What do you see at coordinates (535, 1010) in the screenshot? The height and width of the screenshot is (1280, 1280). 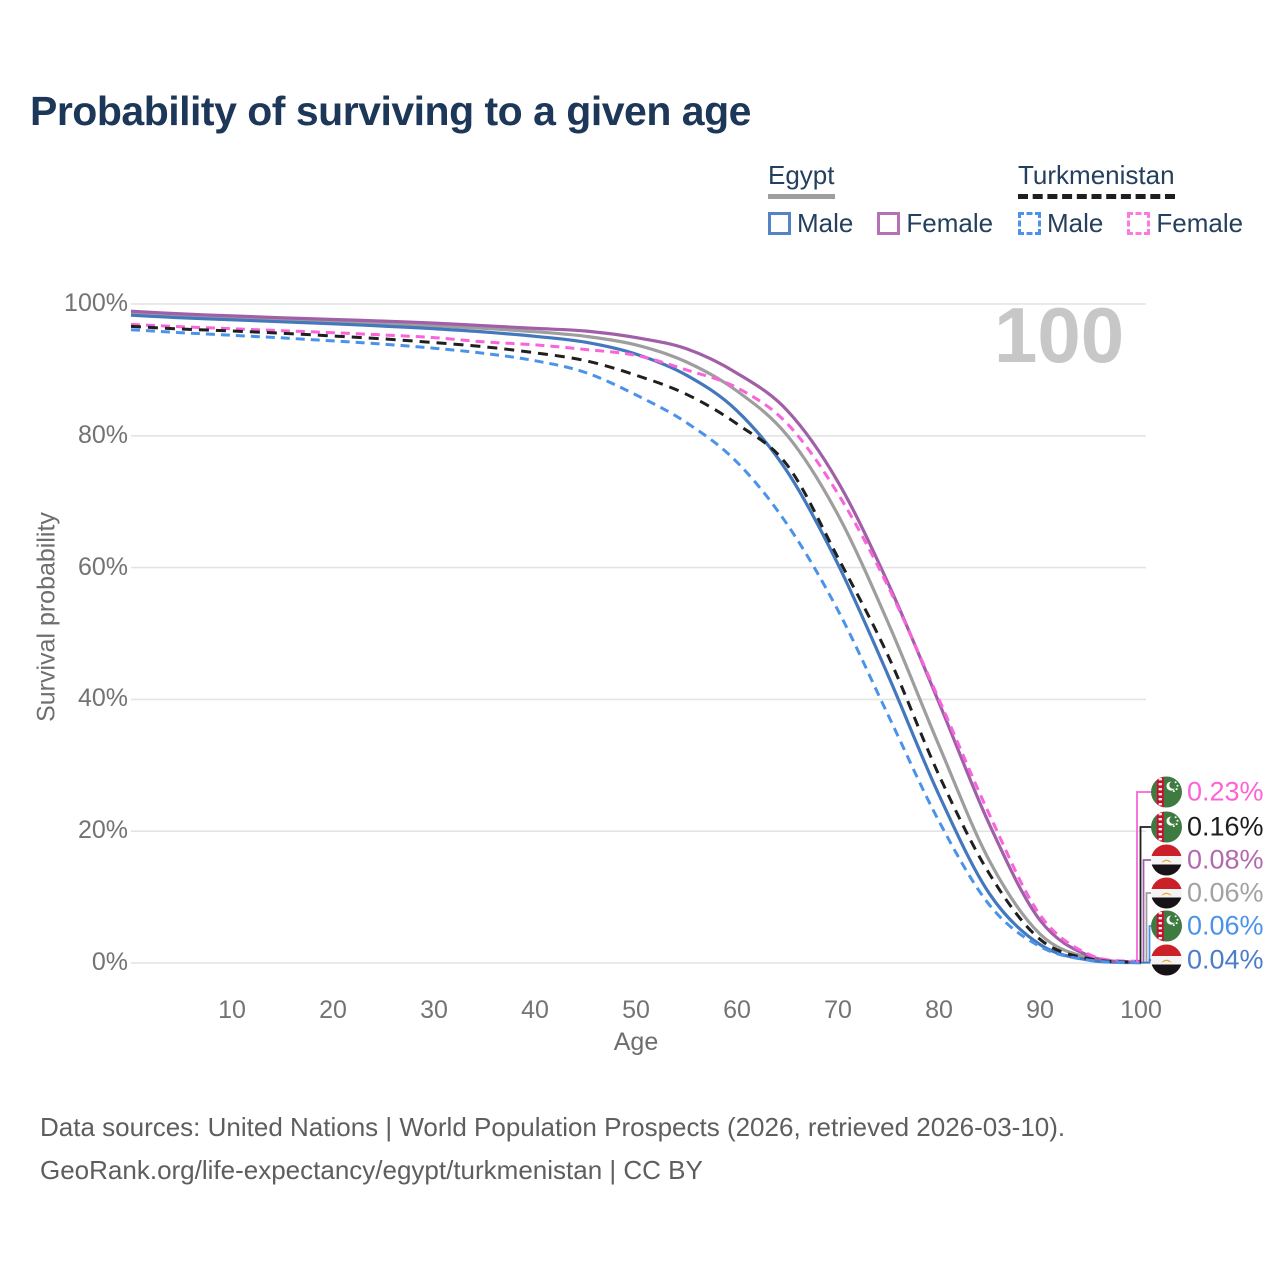 I see `x-tick-40: 40` at bounding box center [535, 1010].